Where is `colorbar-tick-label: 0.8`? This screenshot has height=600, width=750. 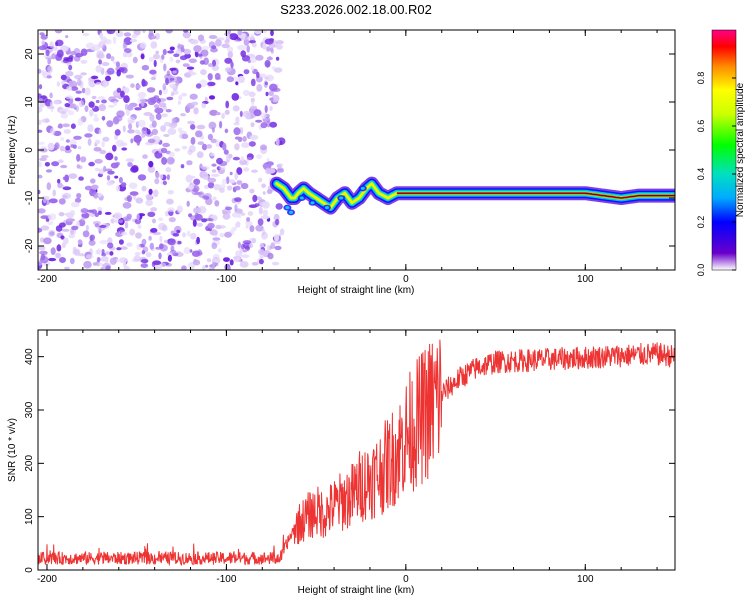 colorbar-tick-label: 0.8 is located at coordinates (701, 78).